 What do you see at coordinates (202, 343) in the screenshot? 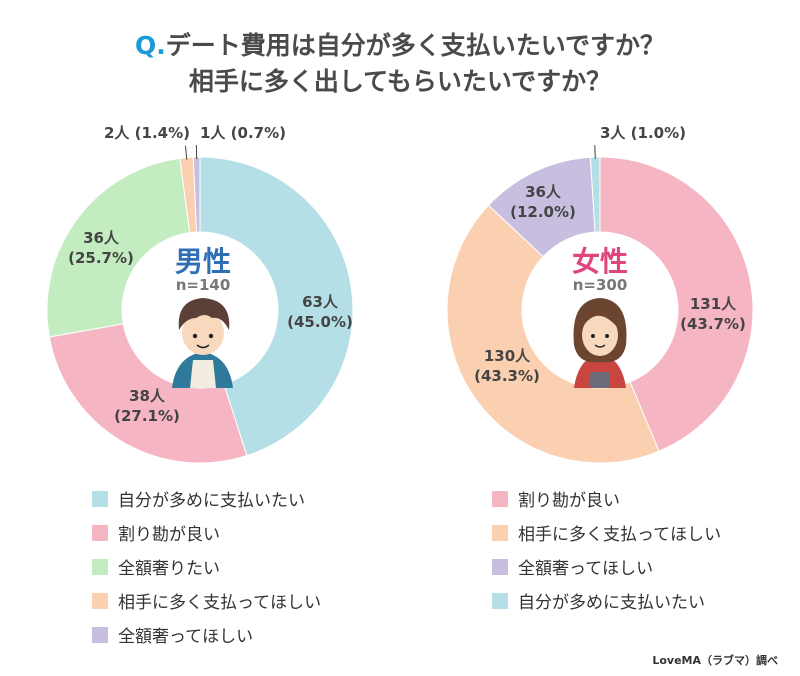
I see `man-illustration` at bounding box center [202, 343].